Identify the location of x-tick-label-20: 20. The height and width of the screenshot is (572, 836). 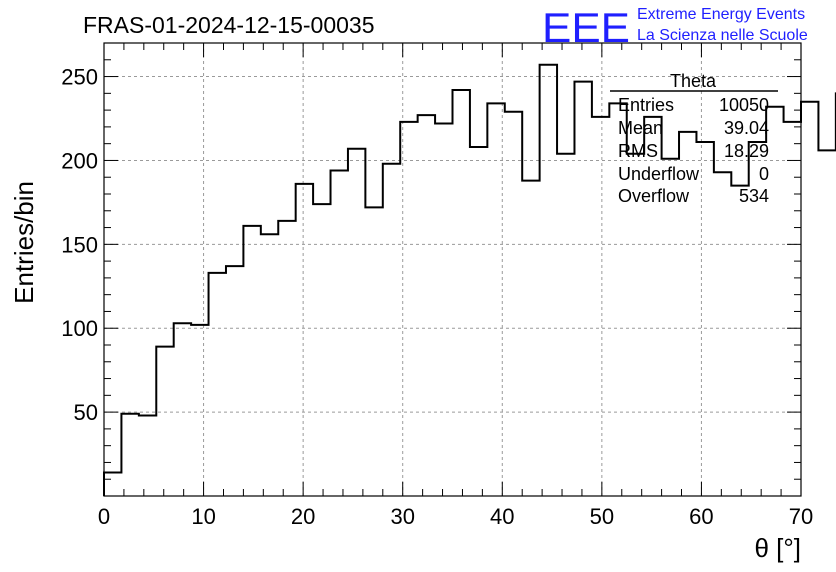
(303, 516).